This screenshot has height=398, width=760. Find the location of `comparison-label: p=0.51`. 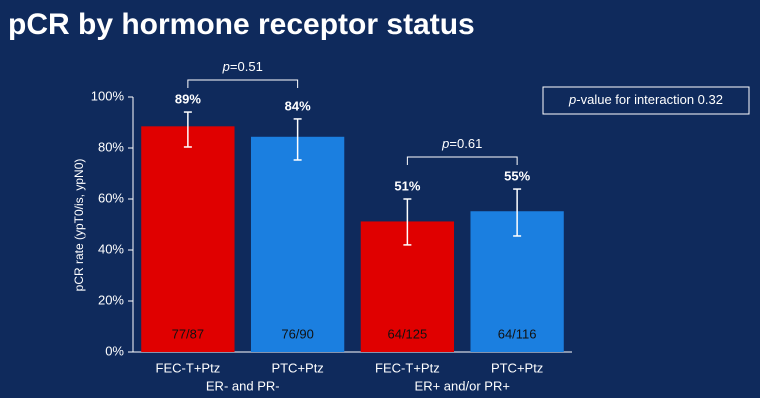

comparison-label: p=0.51 is located at coordinates (242, 66).